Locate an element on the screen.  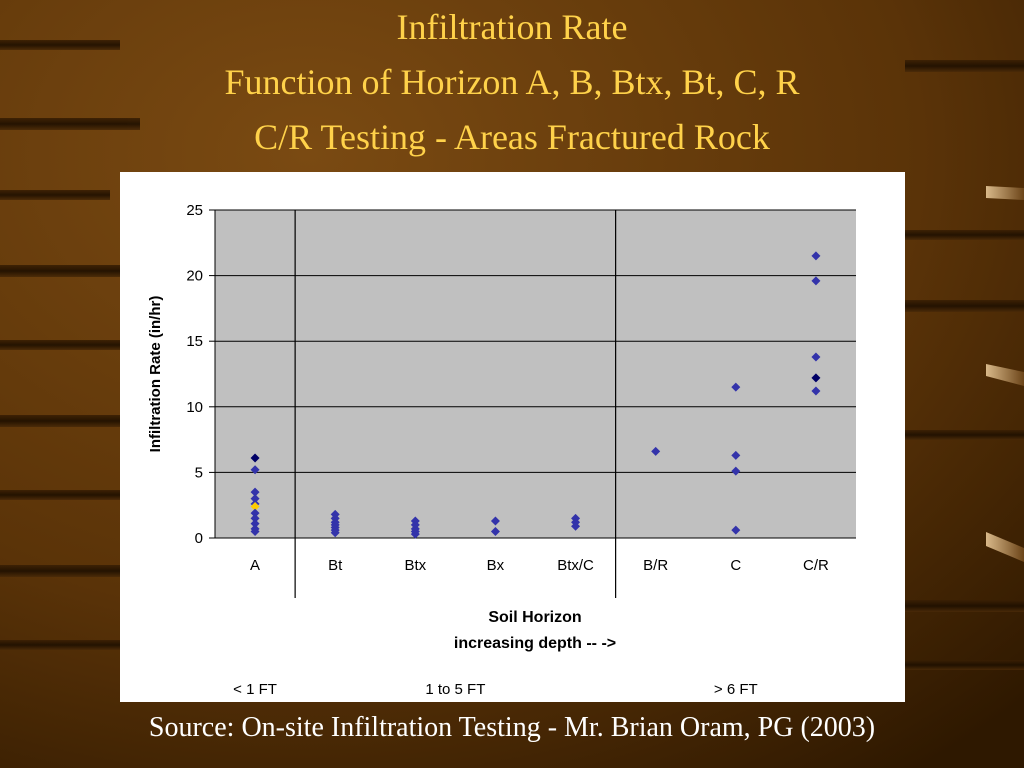
x-tick-labels: A Bt Btx Bx Btx/C B/R C C/R is located at coordinates (539, 565).